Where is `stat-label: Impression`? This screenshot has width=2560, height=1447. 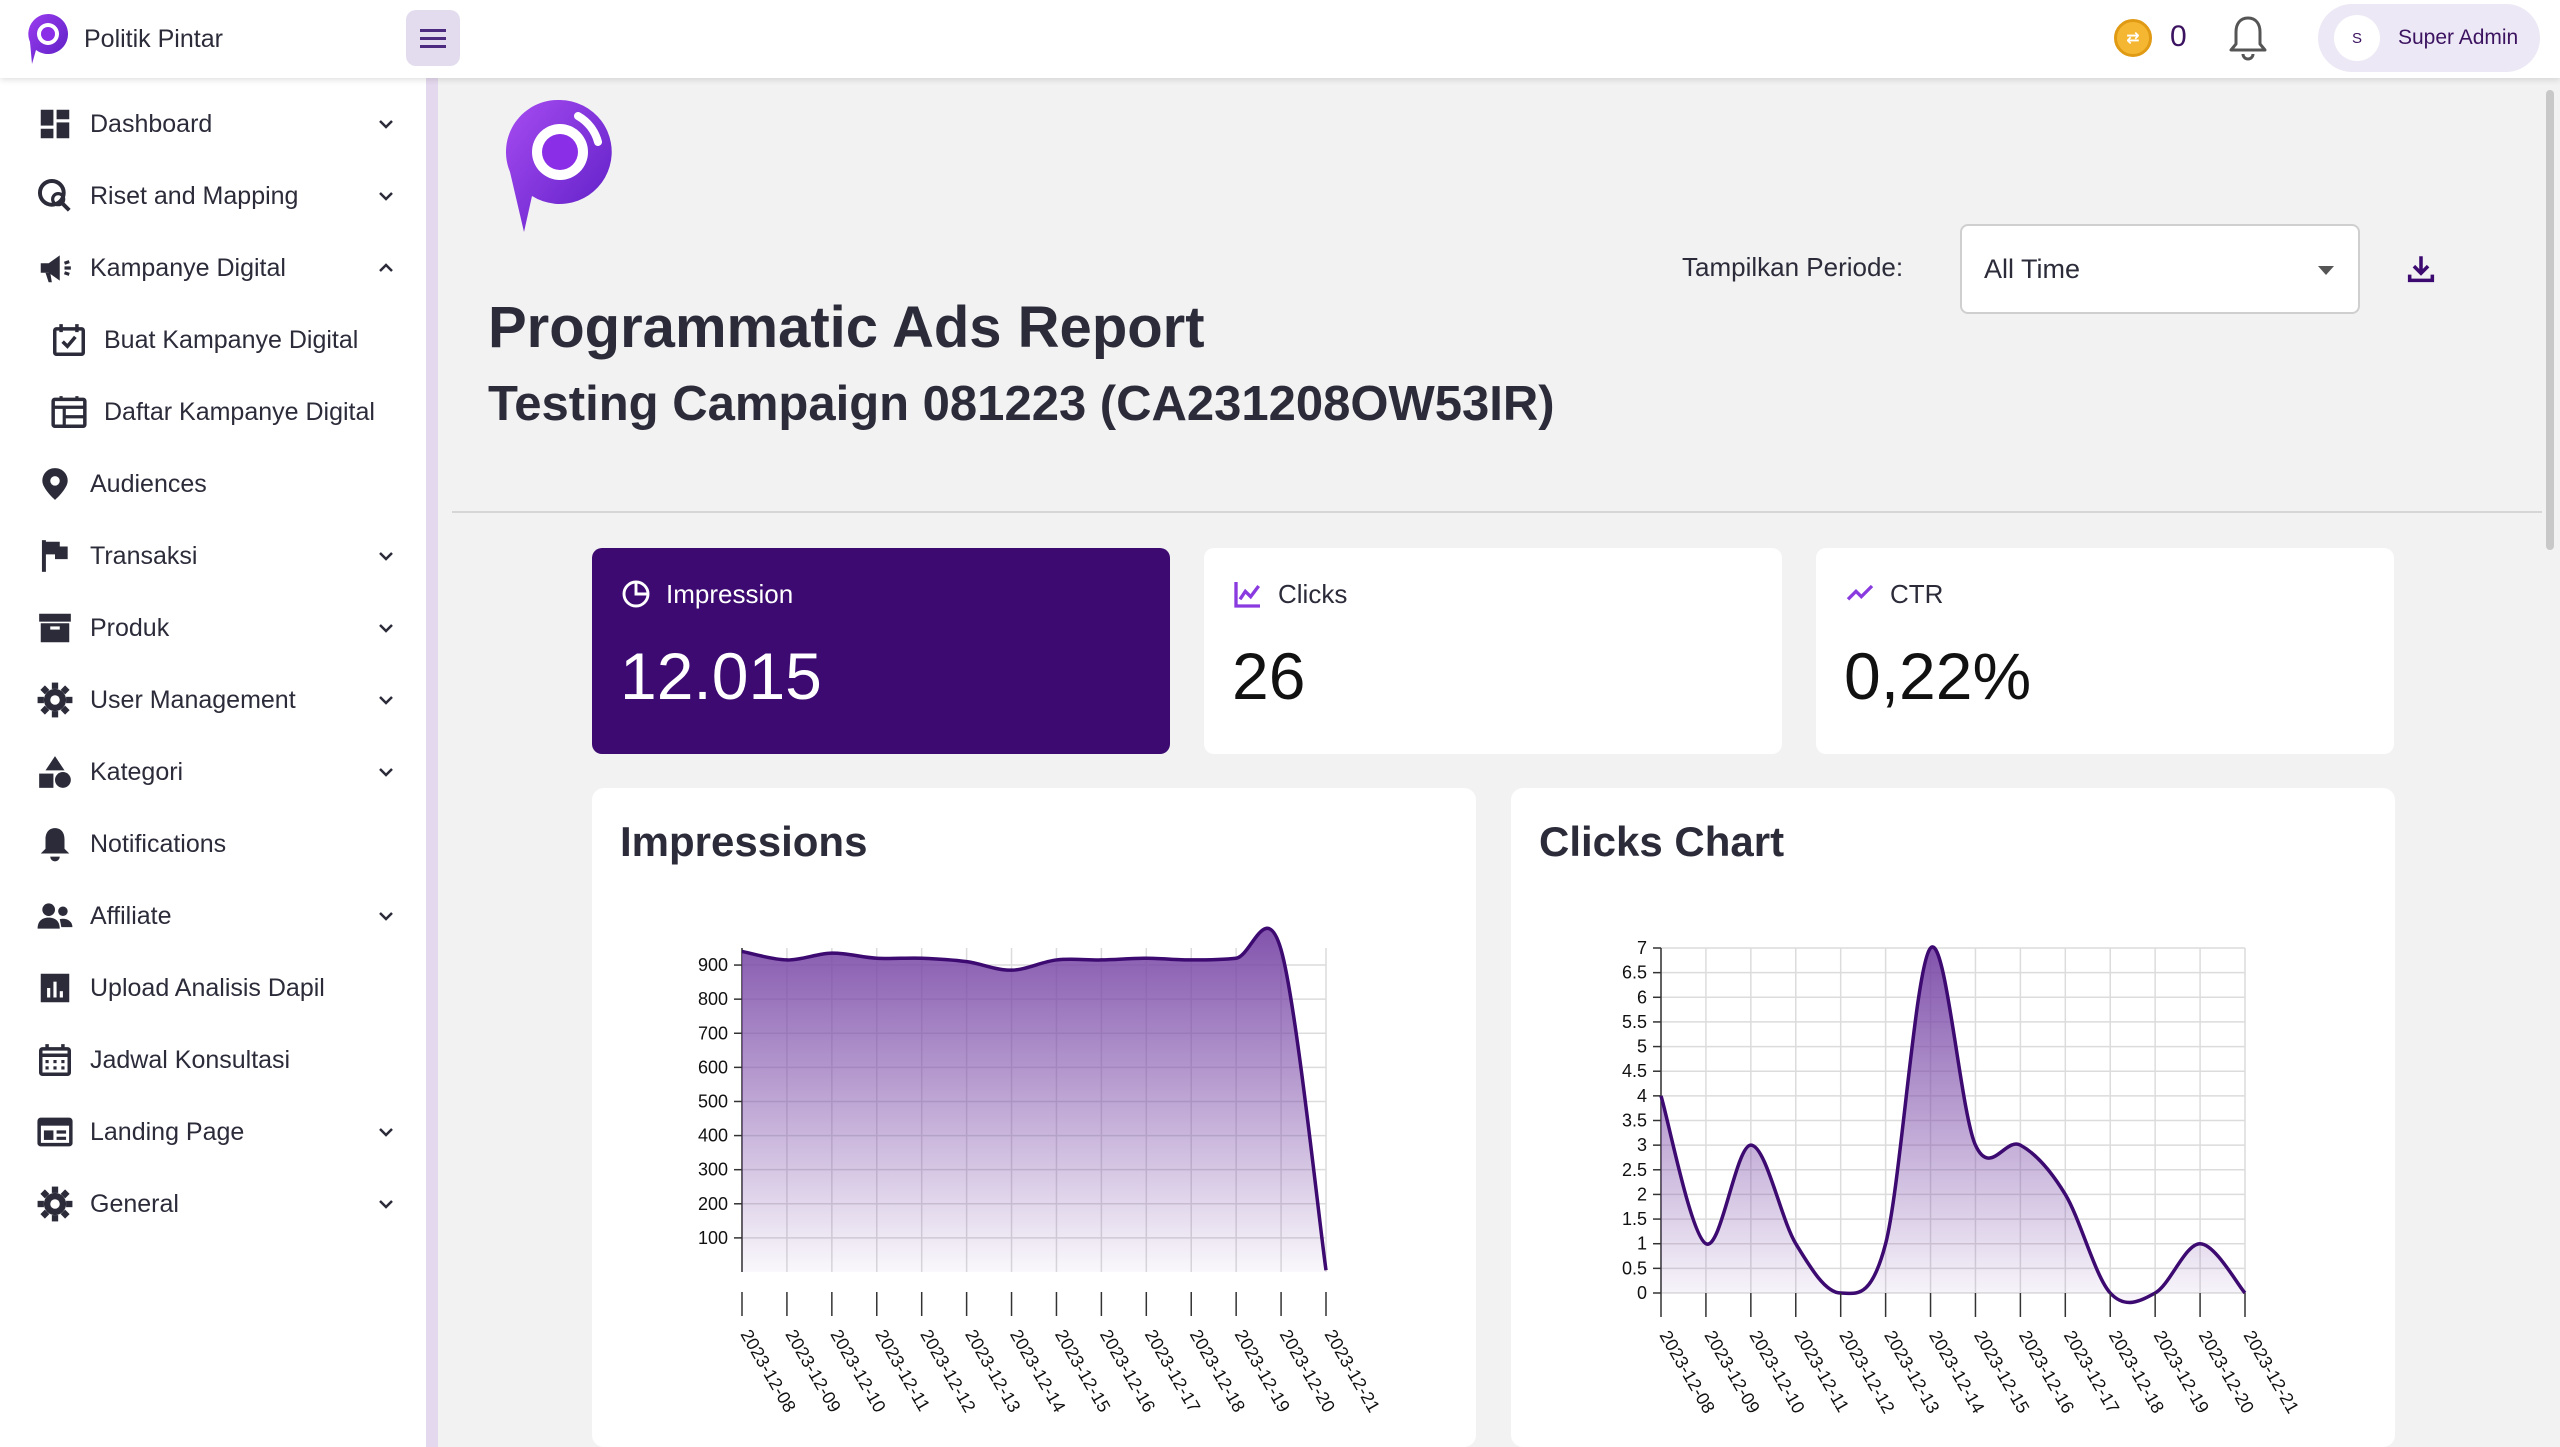
stat-label: Impression is located at coordinates (730, 593).